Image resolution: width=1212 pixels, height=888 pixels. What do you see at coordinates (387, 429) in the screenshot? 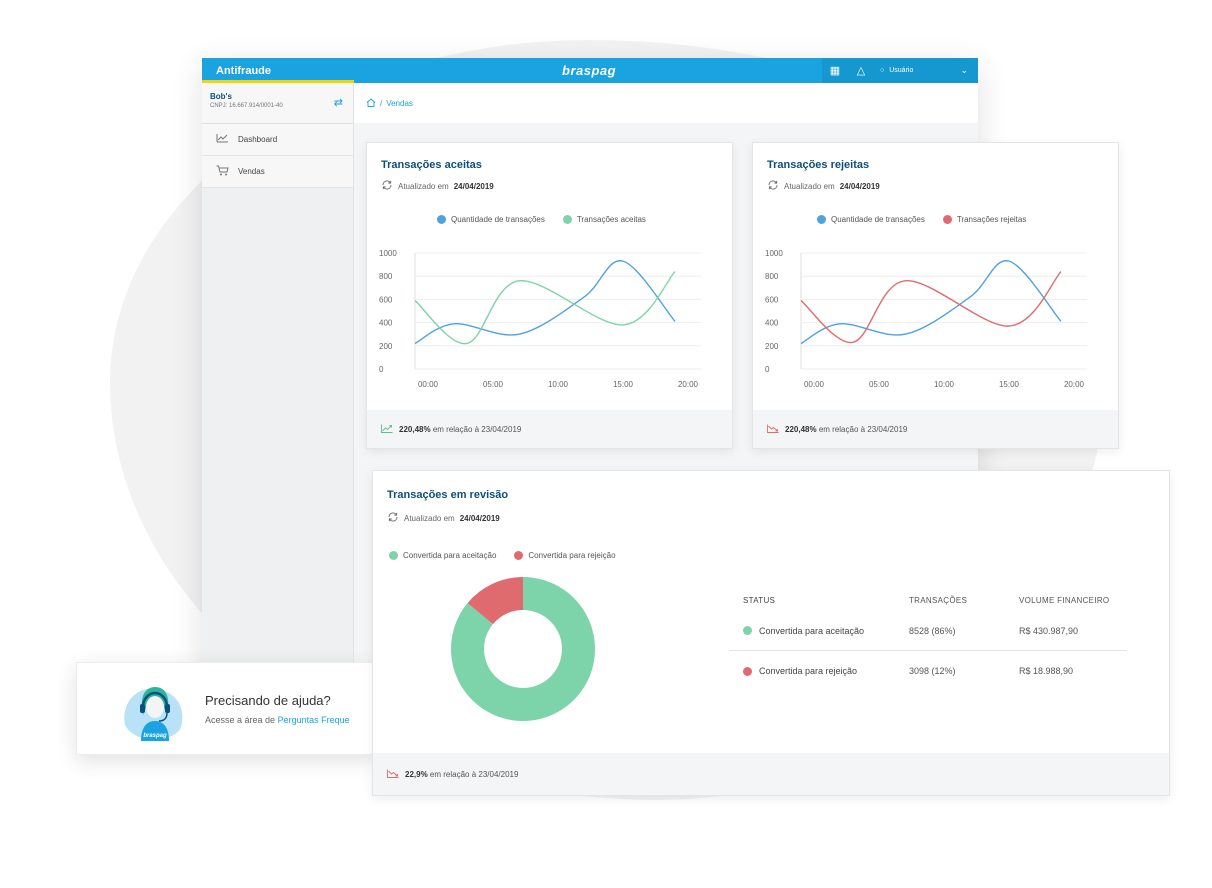
I see `trend-up-icon` at bounding box center [387, 429].